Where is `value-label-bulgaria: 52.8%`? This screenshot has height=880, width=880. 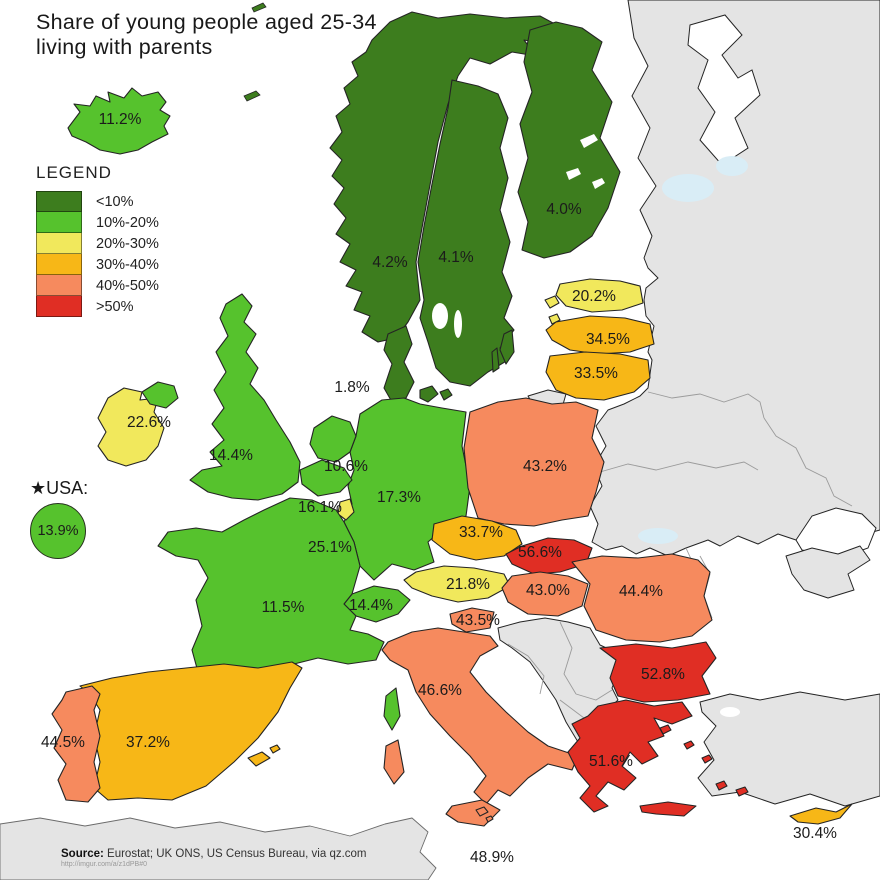
value-label-bulgaria: 52.8% is located at coordinates (663, 674).